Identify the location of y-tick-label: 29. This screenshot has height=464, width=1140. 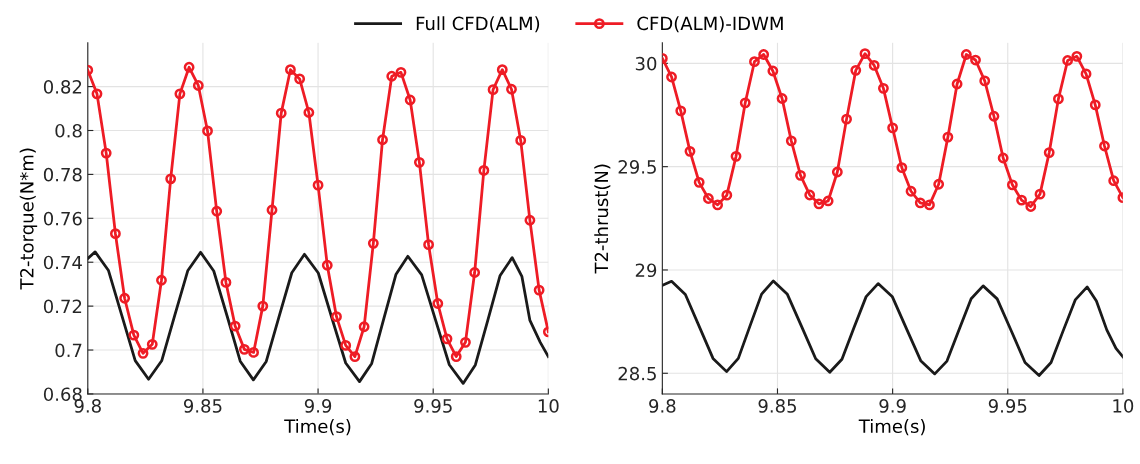
(646, 270).